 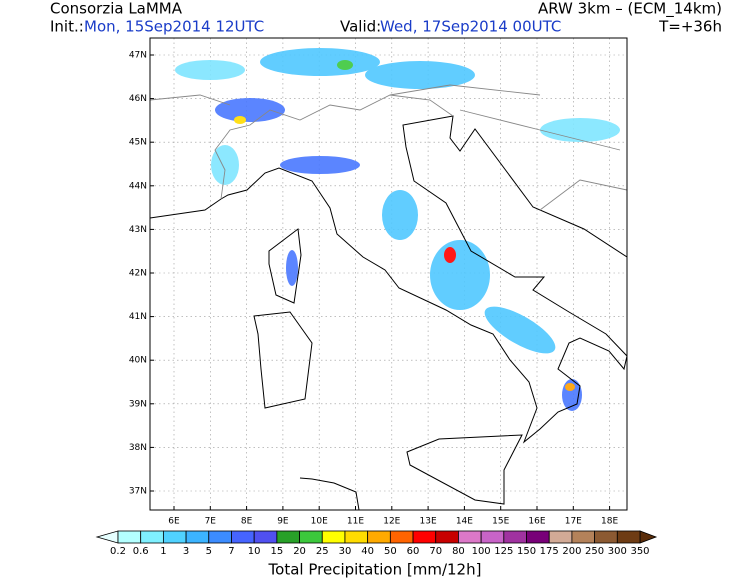 What do you see at coordinates (283, 360) in the screenshot?
I see `sardinia-coast` at bounding box center [283, 360].